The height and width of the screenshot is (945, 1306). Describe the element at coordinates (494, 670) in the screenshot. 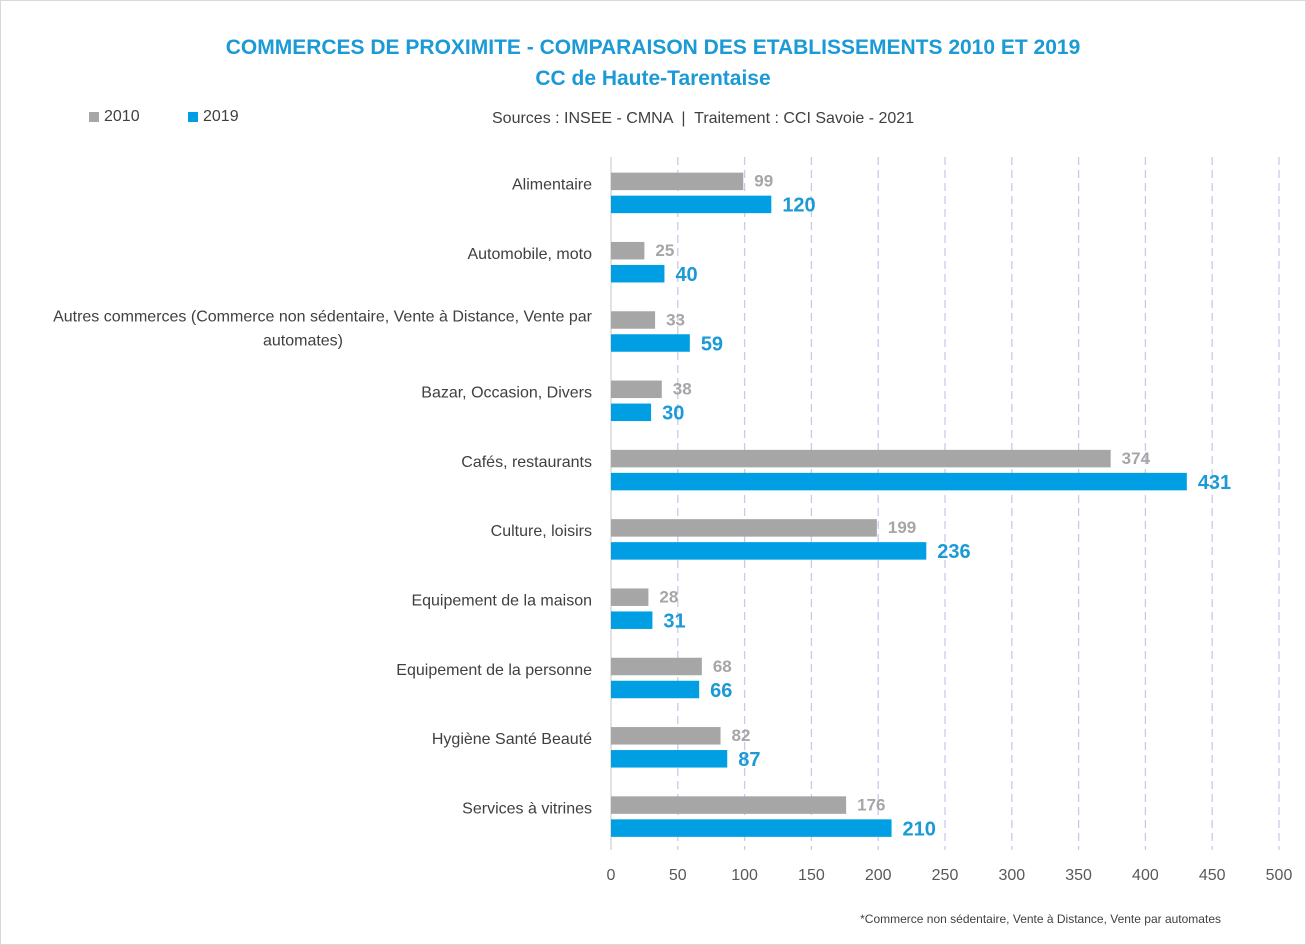

I see `category-label: Equipement de la personne` at that location.